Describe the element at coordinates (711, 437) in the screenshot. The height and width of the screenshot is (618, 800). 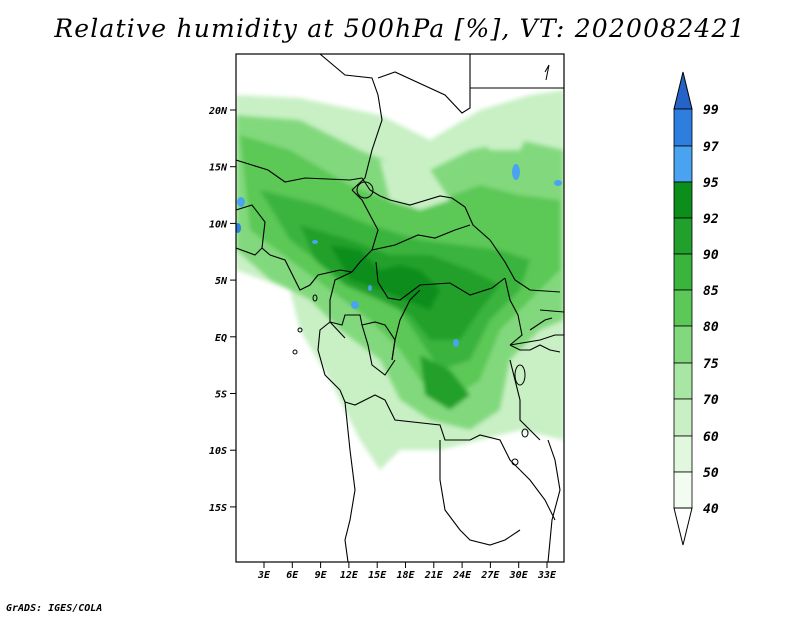
I see `colorbar-label: 60` at that location.